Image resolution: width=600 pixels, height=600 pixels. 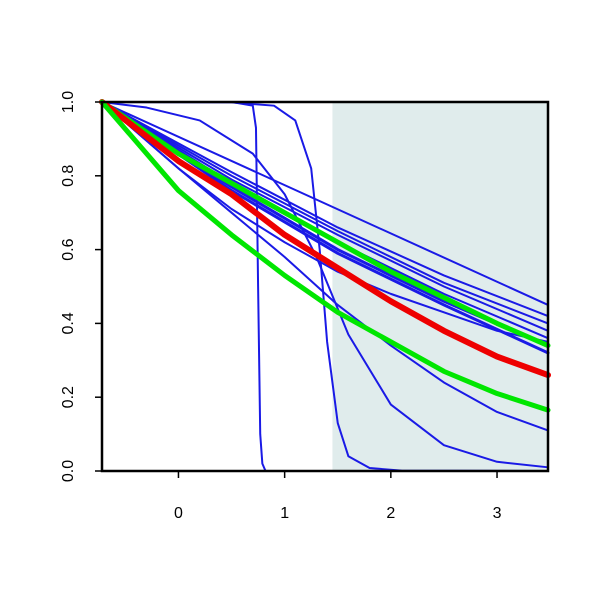 What do you see at coordinates (390, 513) in the screenshot?
I see `x-tick-label-2: 2` at bounding box center [390, 513].